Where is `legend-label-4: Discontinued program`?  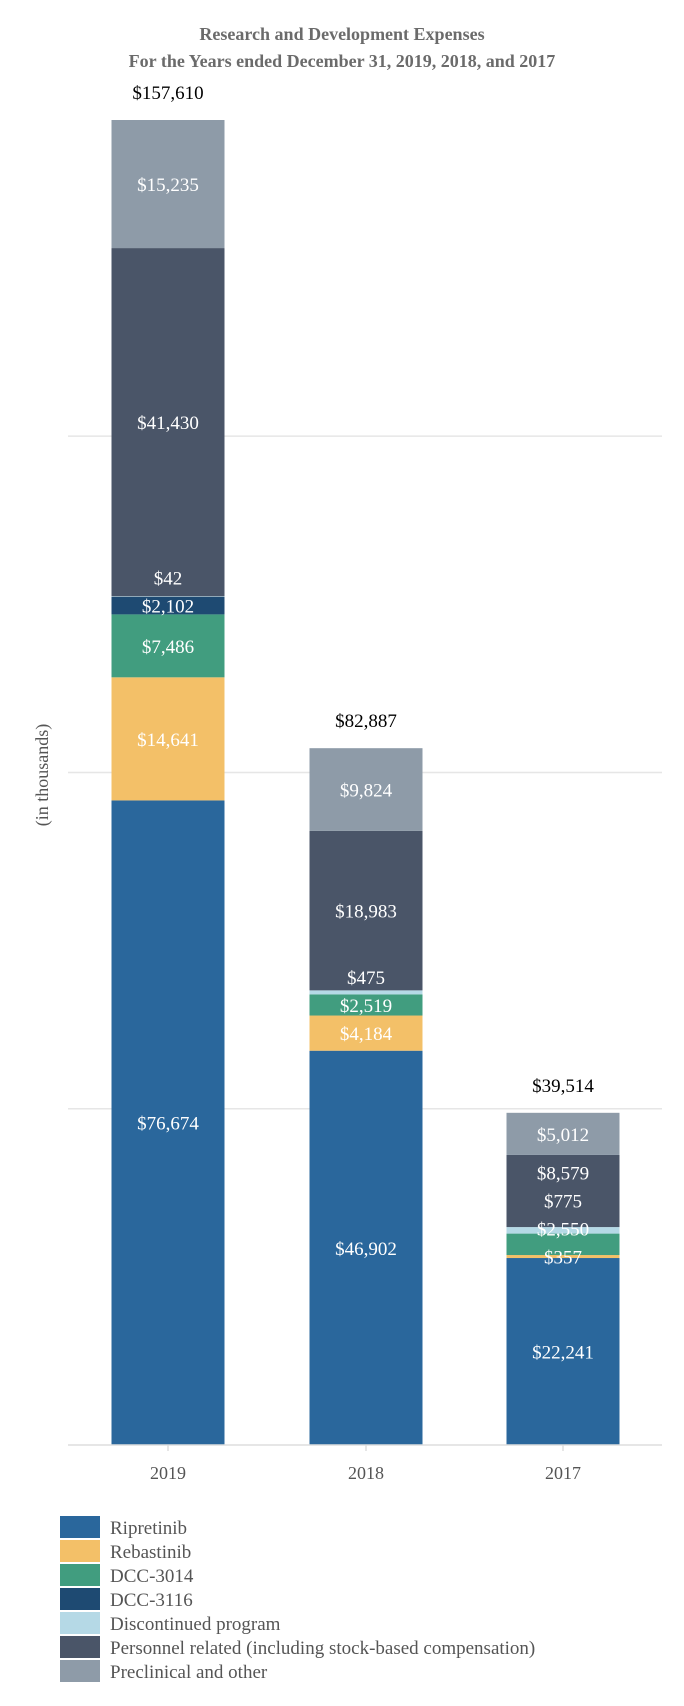 legend-label-4: Discontinued program is located at coordinates (195, 1624).